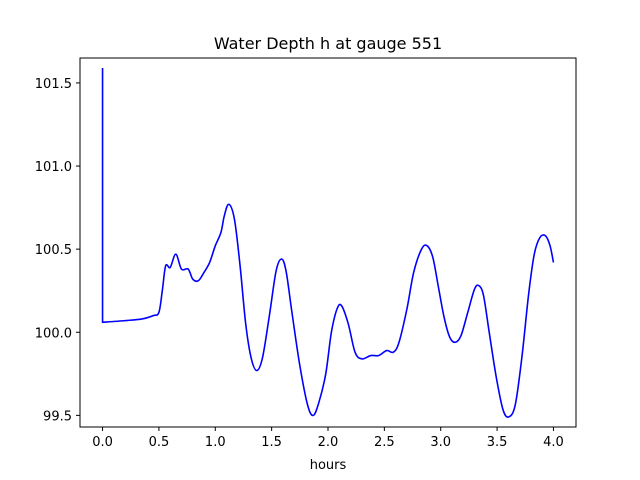 The image size is (640, 480). I want to click on y-axis-ticks: 99.5 100.0 100.5 101.0 101.5, so click(57, 250).